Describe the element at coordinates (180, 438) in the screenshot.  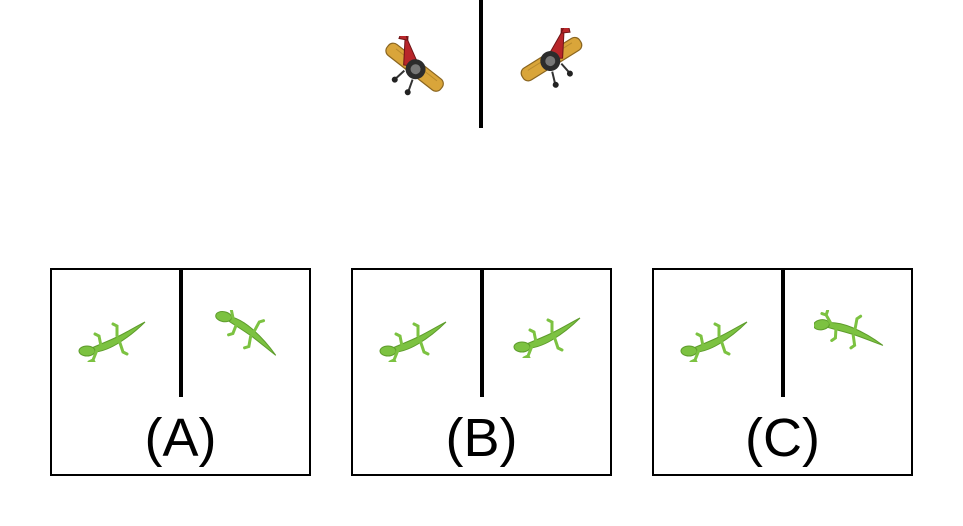
I see `option-a-label: (A)` at that location.